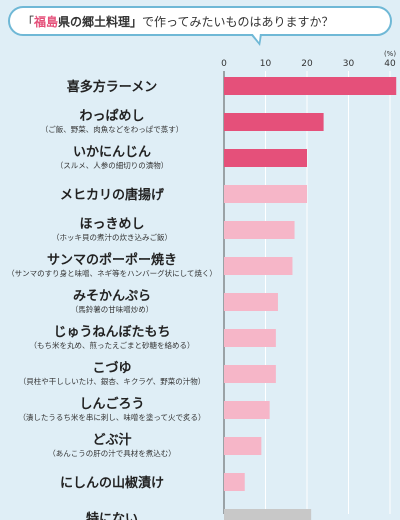 This screenshot has height=520, width=400. What do you see at coordinates (111, 417) in the screenshot?
I see `category-sublabel: （潰したうるち米を串に刺し、味噌を塗って火で炙る）` at bounding box center [111, 417].